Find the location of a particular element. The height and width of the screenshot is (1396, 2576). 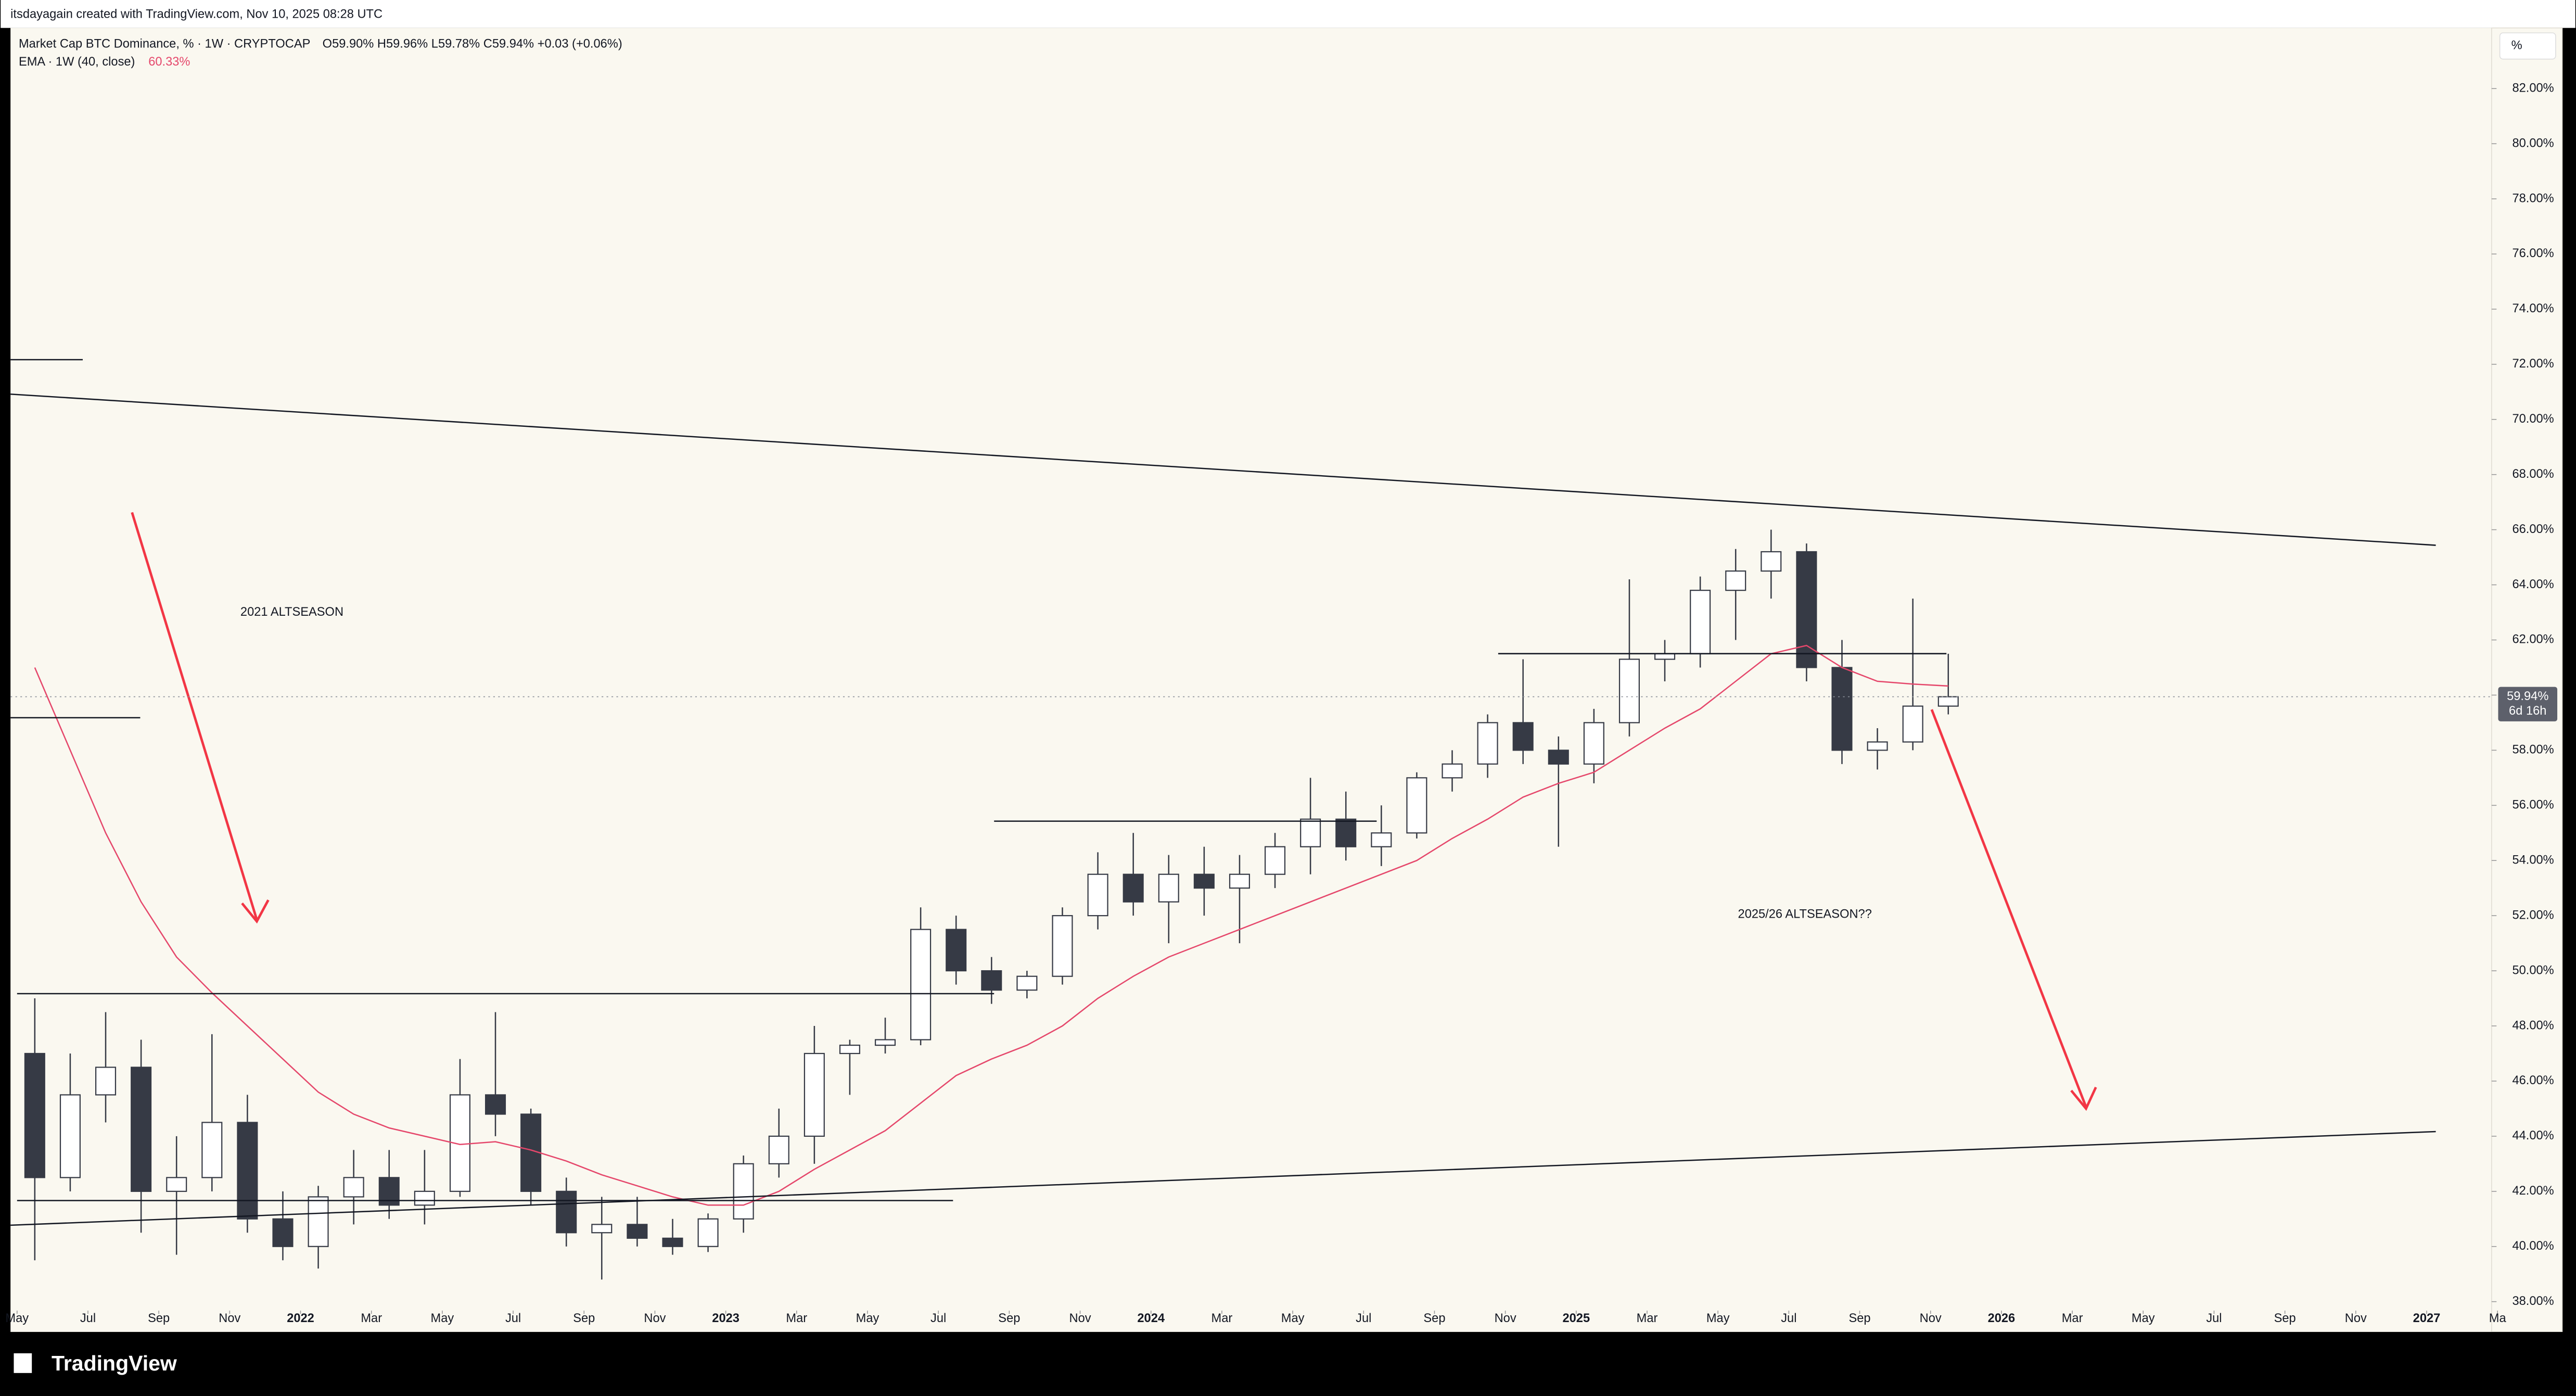

footer-bar is located at coordinates (1288, 1364).